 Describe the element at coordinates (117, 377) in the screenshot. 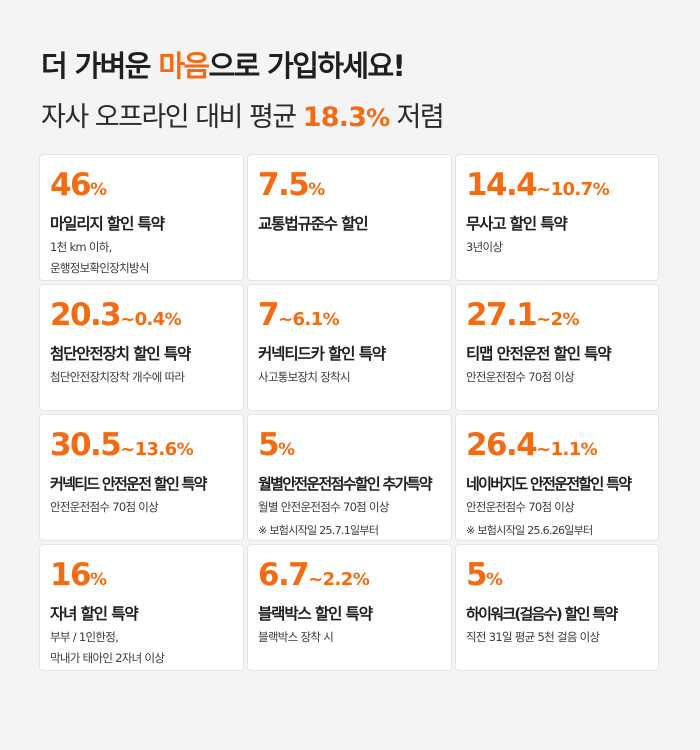

I see `card-desc: 첨단안전장치장착 개수에 따라` at that location.